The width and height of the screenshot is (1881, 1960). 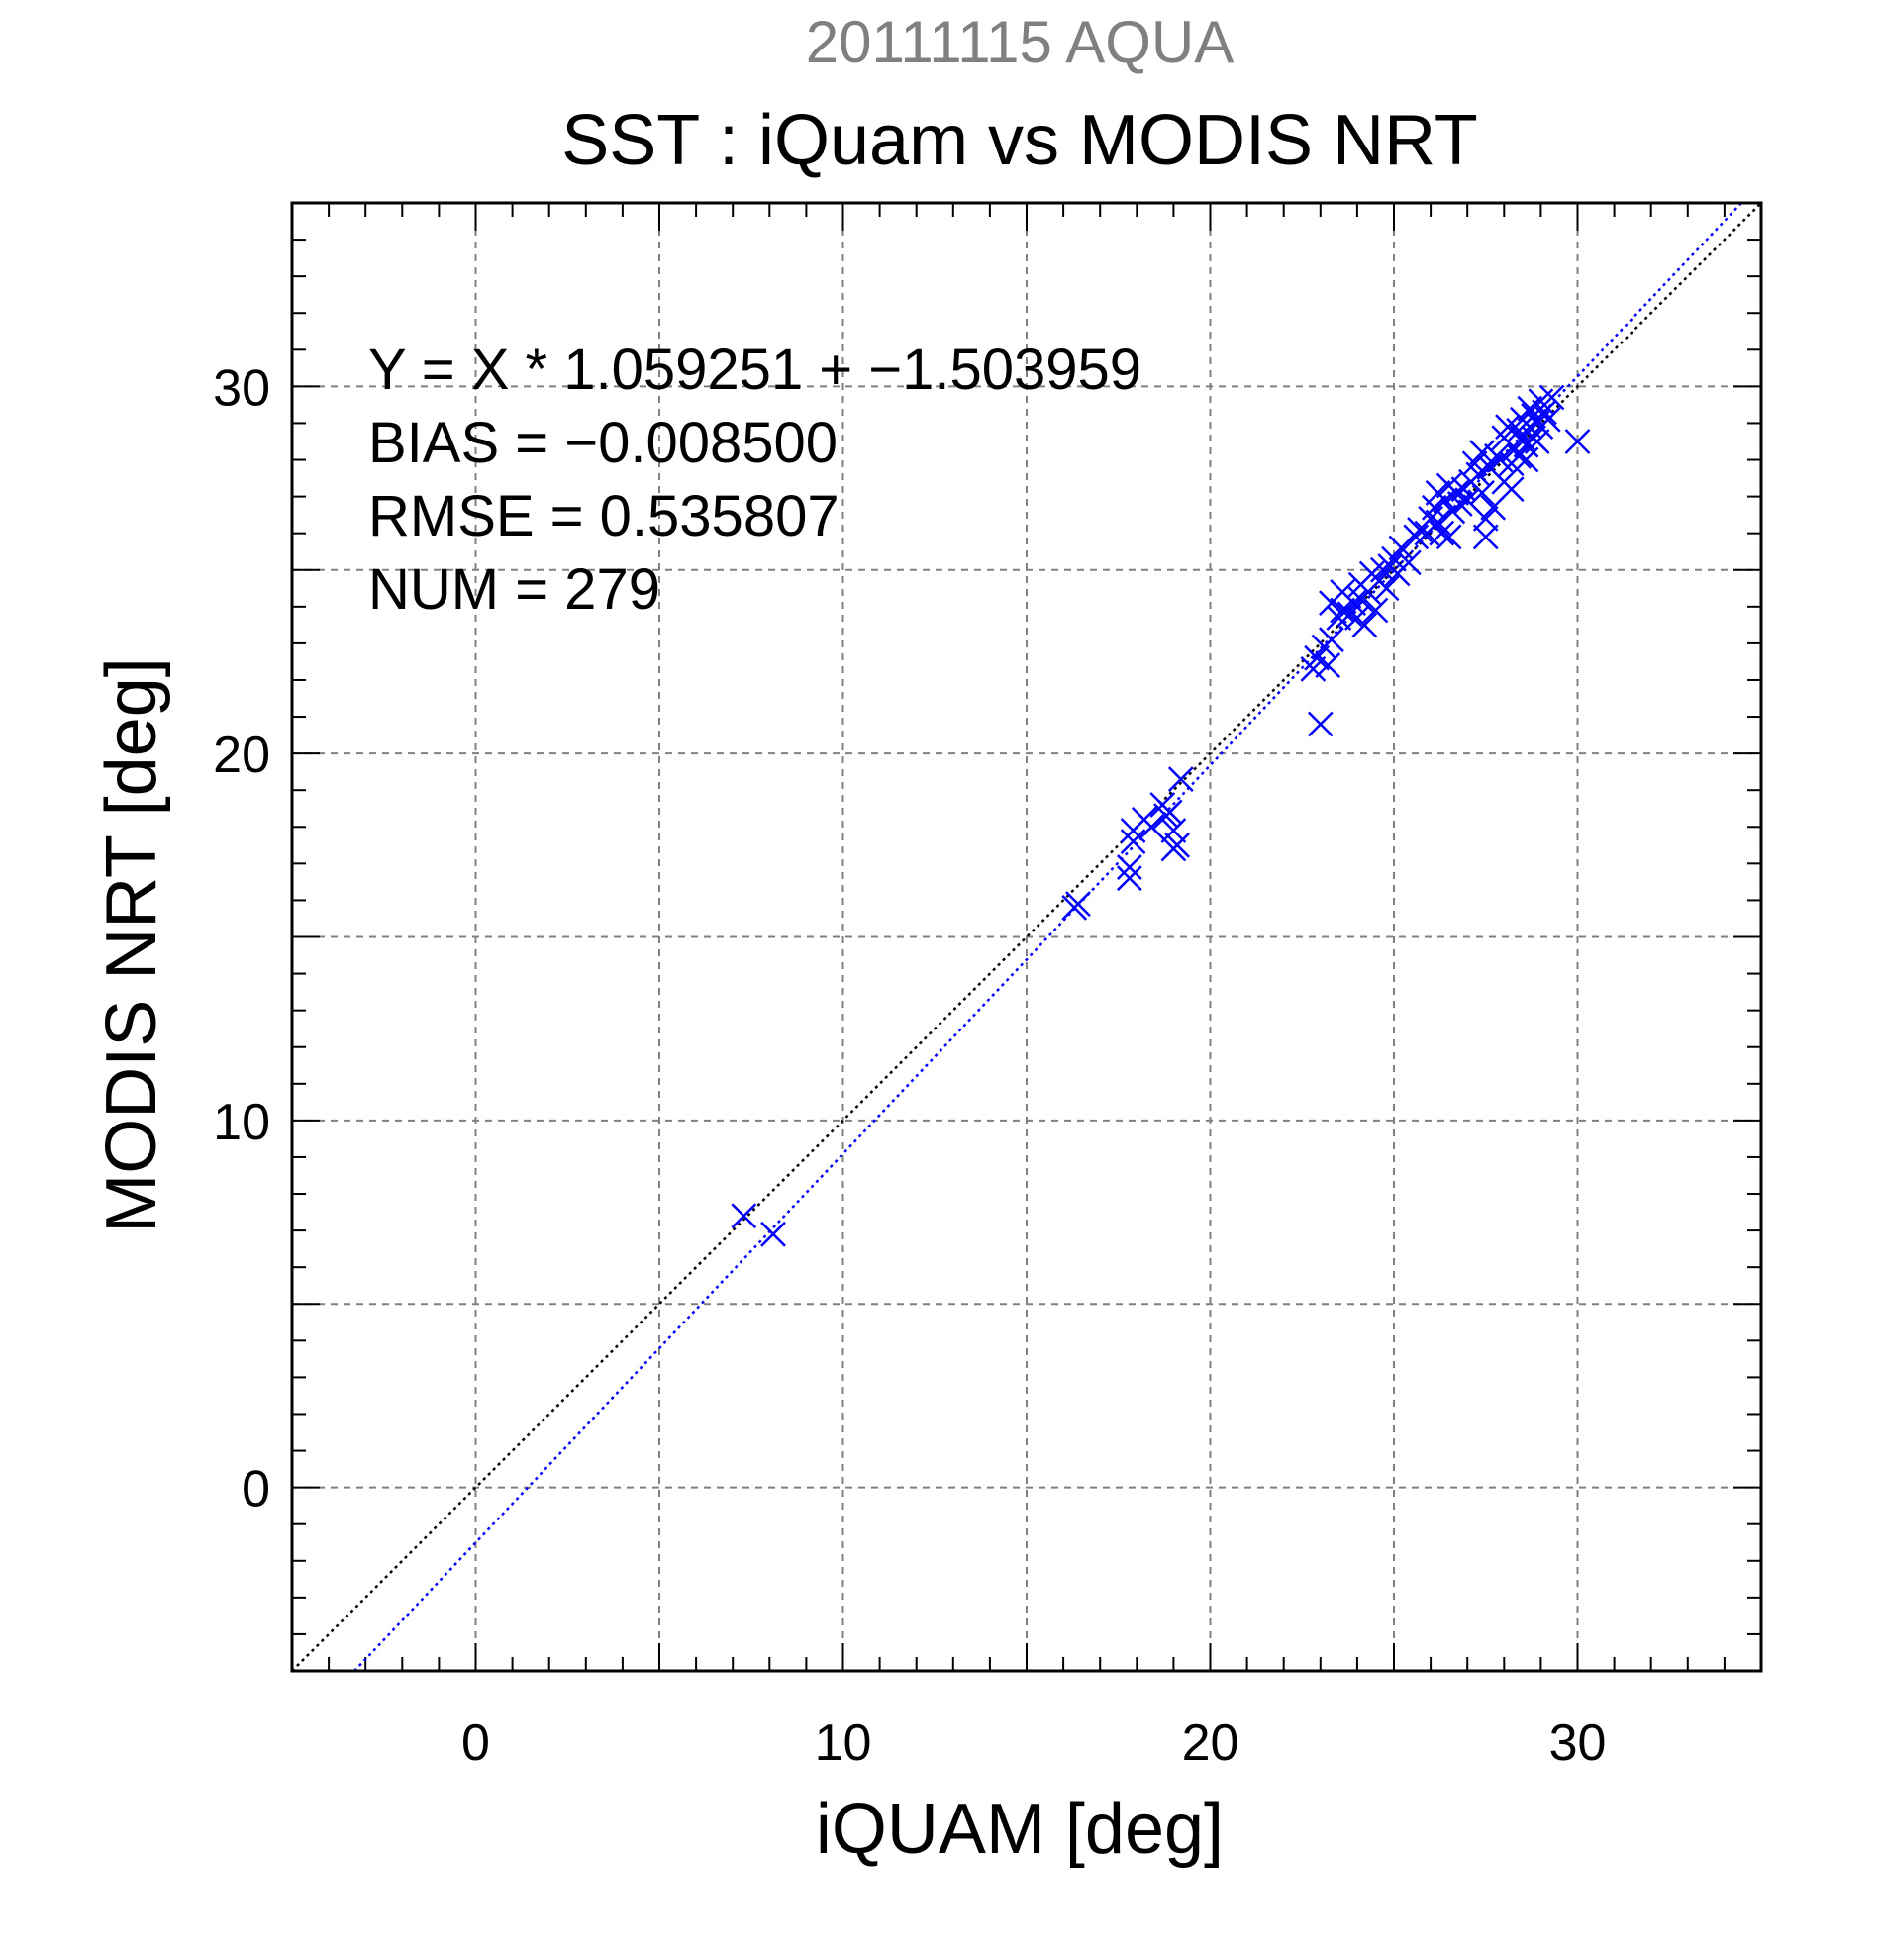 I want to click on stats-annotation-line: Y = X * 1.059251 + −1.503959, so click(x=754, y=370).